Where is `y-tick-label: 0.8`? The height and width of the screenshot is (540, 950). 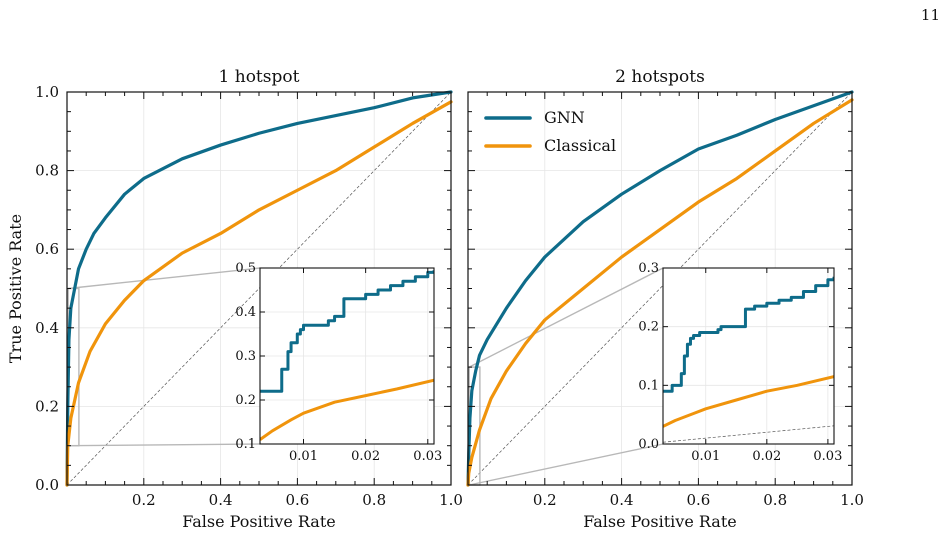 y-tick-label: 0.8 is located at coordinates (47, 171).